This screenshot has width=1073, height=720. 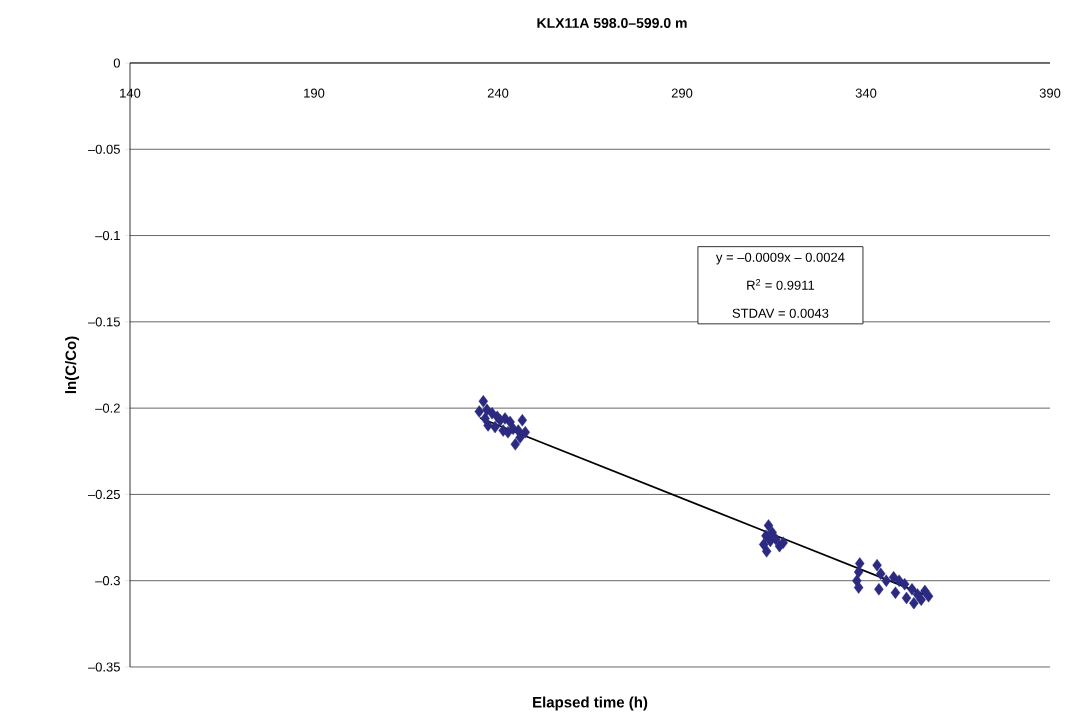 What do you see at coordinates (682, 93) in the screenshot?
I see `x-tick-label: 290` at bounding box center [682, 93].